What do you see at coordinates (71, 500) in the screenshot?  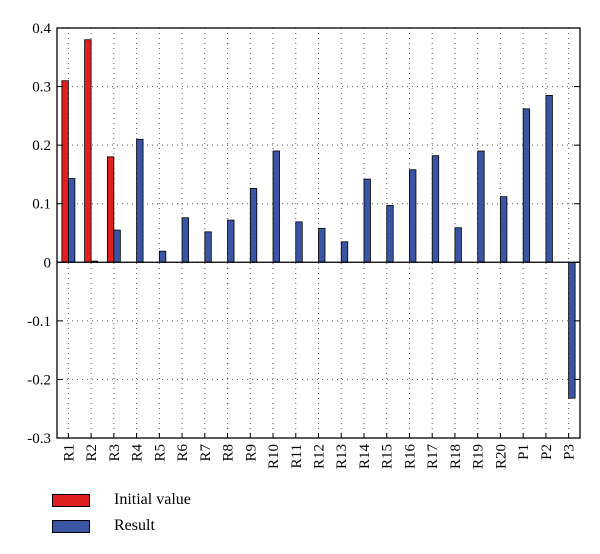 I see `legend-swatch-initial` at bounding box center [71, 500].